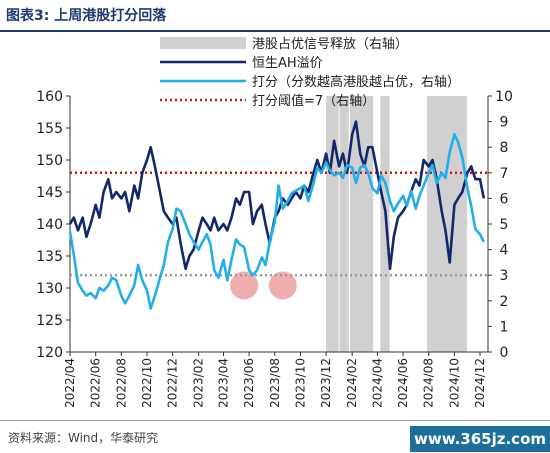 Image resolution: width=550 pixels, height=453 pixels. Describe the element at coordinates (70, 383) in the screenshot. I see `x-tick-label: 2022/04` at that location.